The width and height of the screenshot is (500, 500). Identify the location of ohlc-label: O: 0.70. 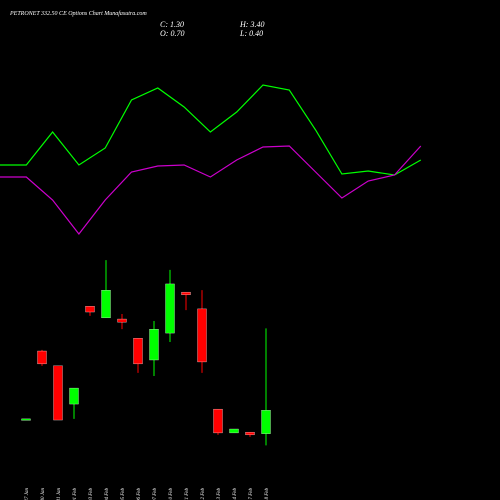
(172, 33).